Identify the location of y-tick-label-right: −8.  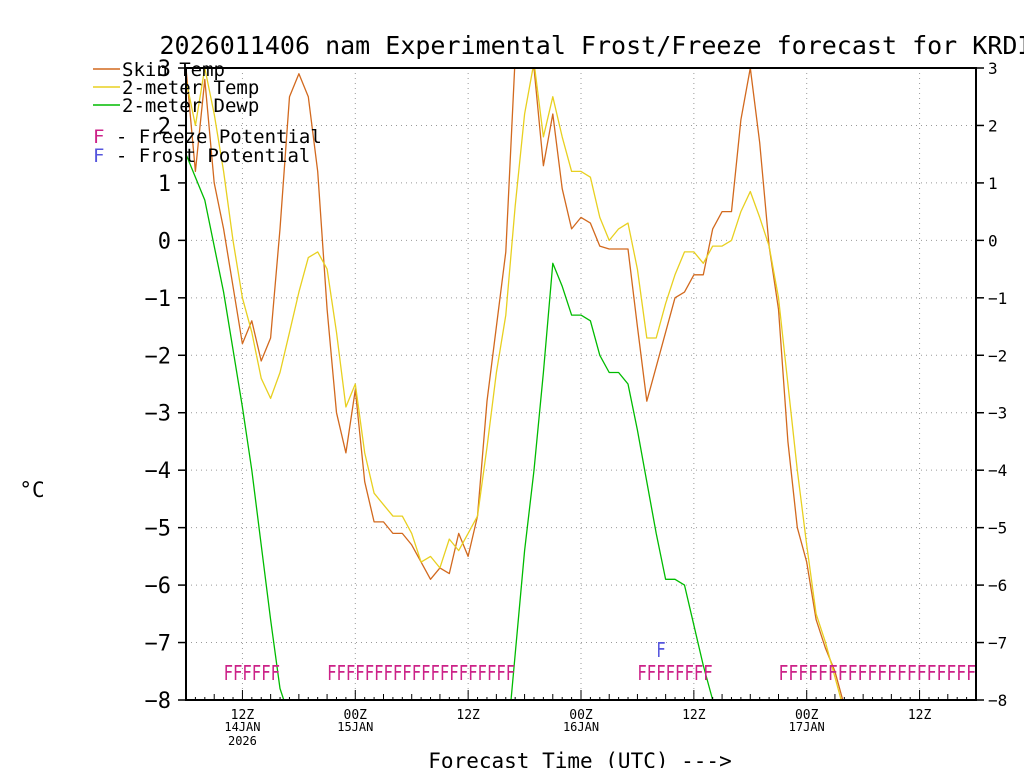
(997, 700).